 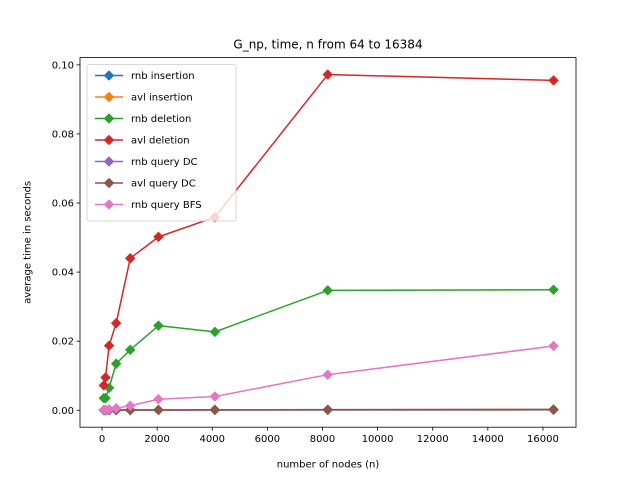 I want to click on x-tick-label: 12000, so click(x=433, y=439).